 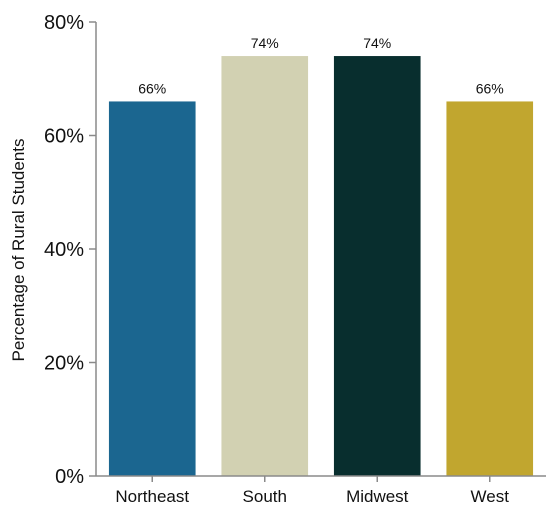 I want to click on data-label-west: 66%, so click(x=490, y=88).